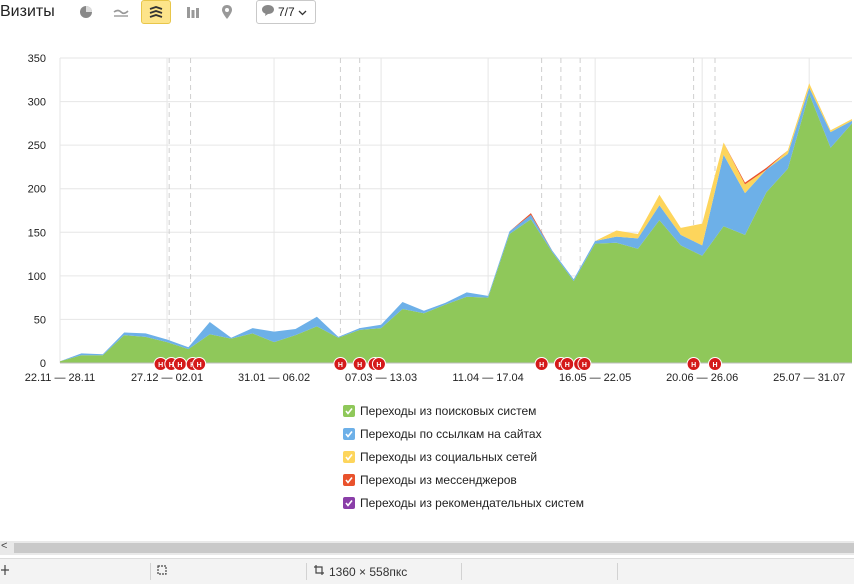 Image resolution: width=854 pixels, height=584 pixels. Describe the element at coordinates (162, 570) in the screenshot. I see `selection-icon` at that location.